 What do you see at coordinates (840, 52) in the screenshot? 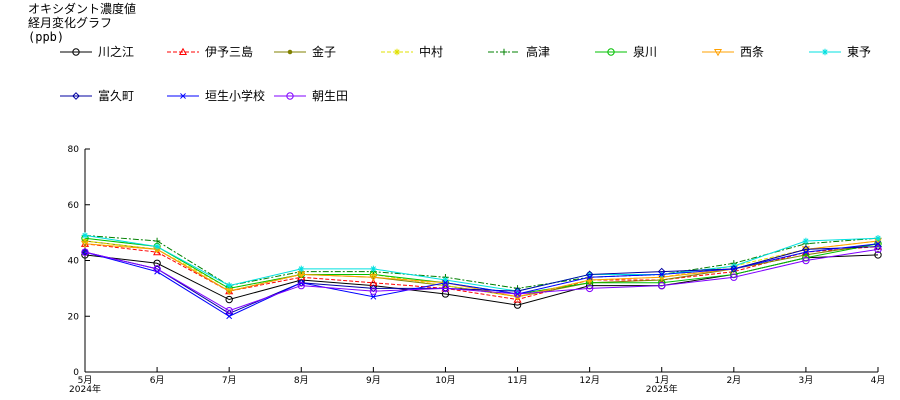
I see `legend-item: 東予` at bounding box center [840, 52].